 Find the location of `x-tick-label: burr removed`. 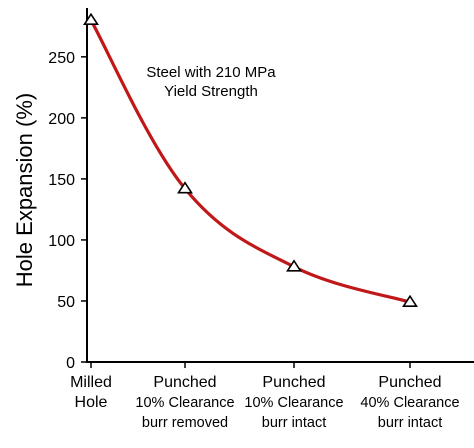

x-tick-label: burr removed is located at coordinates (185, 423).